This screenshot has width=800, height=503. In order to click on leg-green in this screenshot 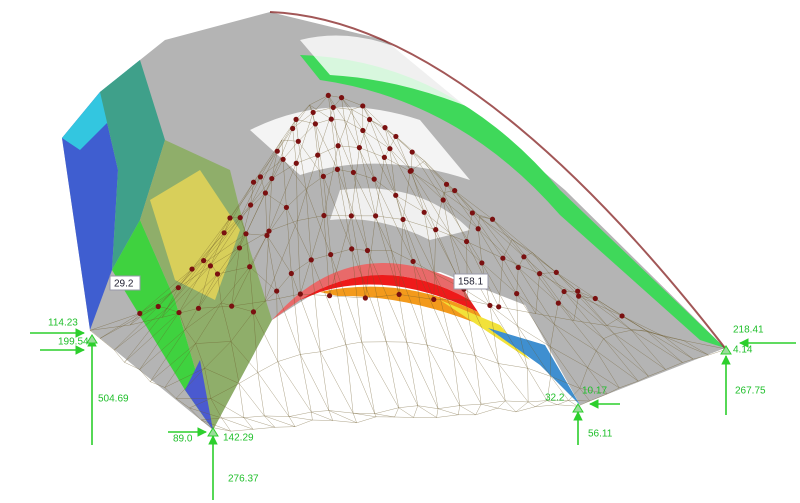, I will do `click(162, 325)`.